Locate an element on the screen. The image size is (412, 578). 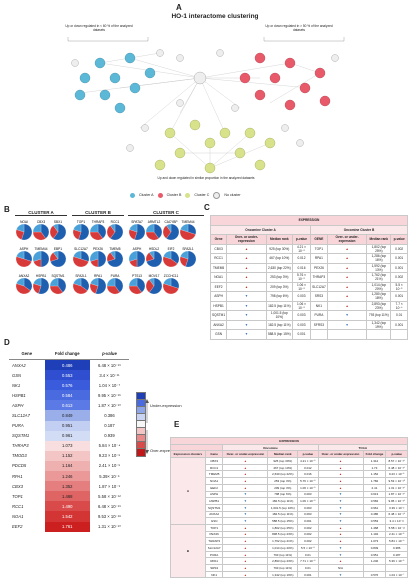
median-rank-cell: 209 (top 3%) is located at coordinates (283, 487).